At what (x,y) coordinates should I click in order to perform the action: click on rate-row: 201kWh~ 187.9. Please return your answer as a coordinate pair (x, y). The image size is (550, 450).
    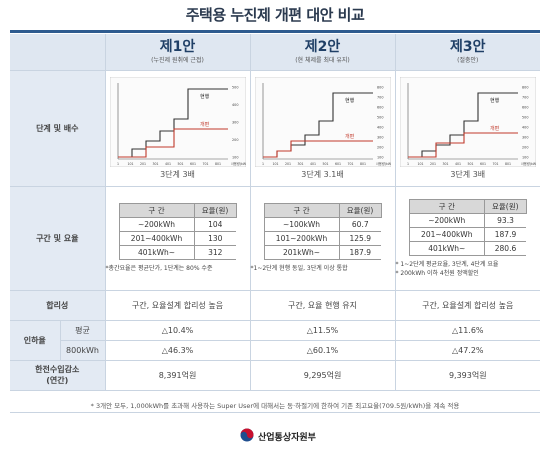
    Looking at the image, I should click on (322, 252).